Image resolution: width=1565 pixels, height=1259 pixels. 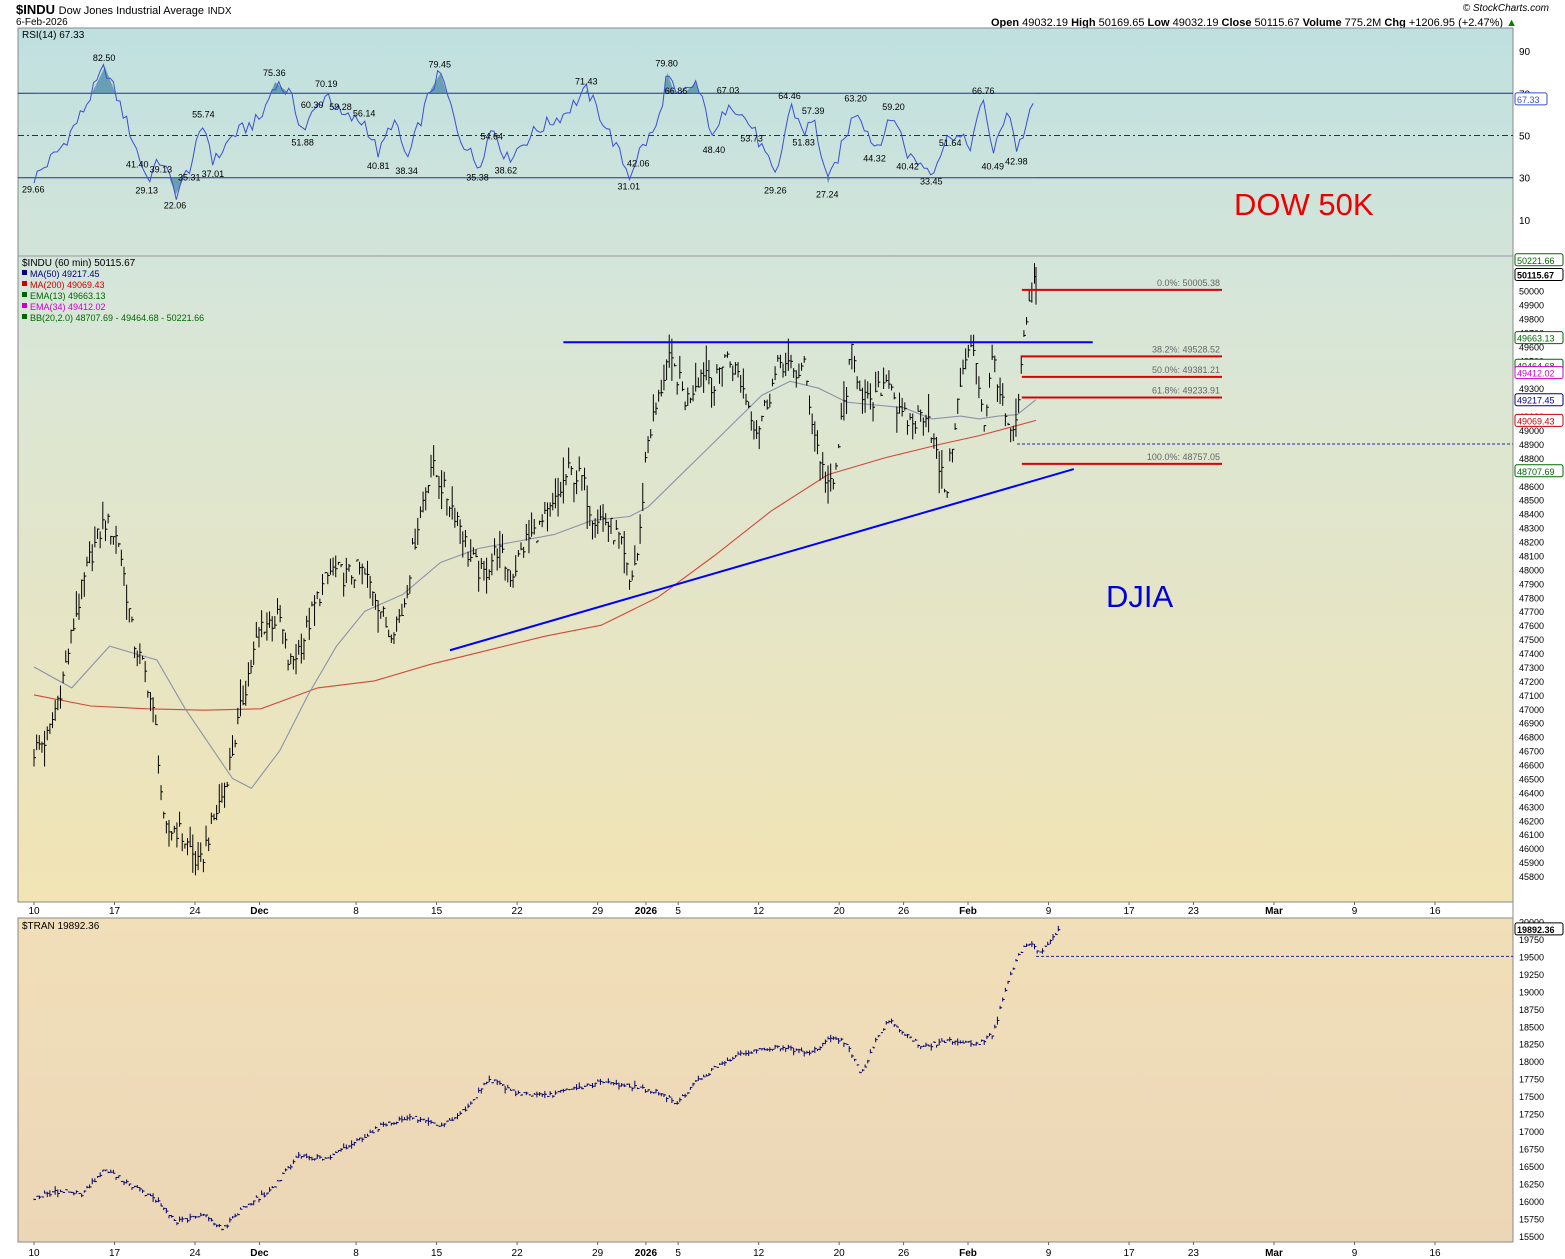 What do you see at coordinates (827, 195) in the screenshot?
I see `rsi-value-label: 27.24` at bounding box center [827, 195].